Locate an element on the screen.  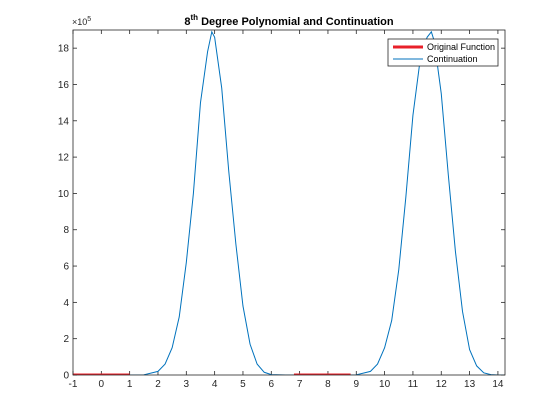
y-tick-label: 4 is located at coordinates (66, 303).